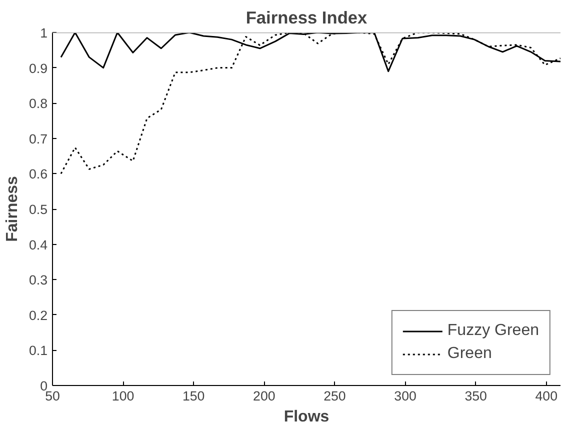 This screenshot has width=568, height=428. What do you see at coordinates (307, 417) in the screenshot?
I see `x-axis-title: Flows` at bounding box center [307, 417].